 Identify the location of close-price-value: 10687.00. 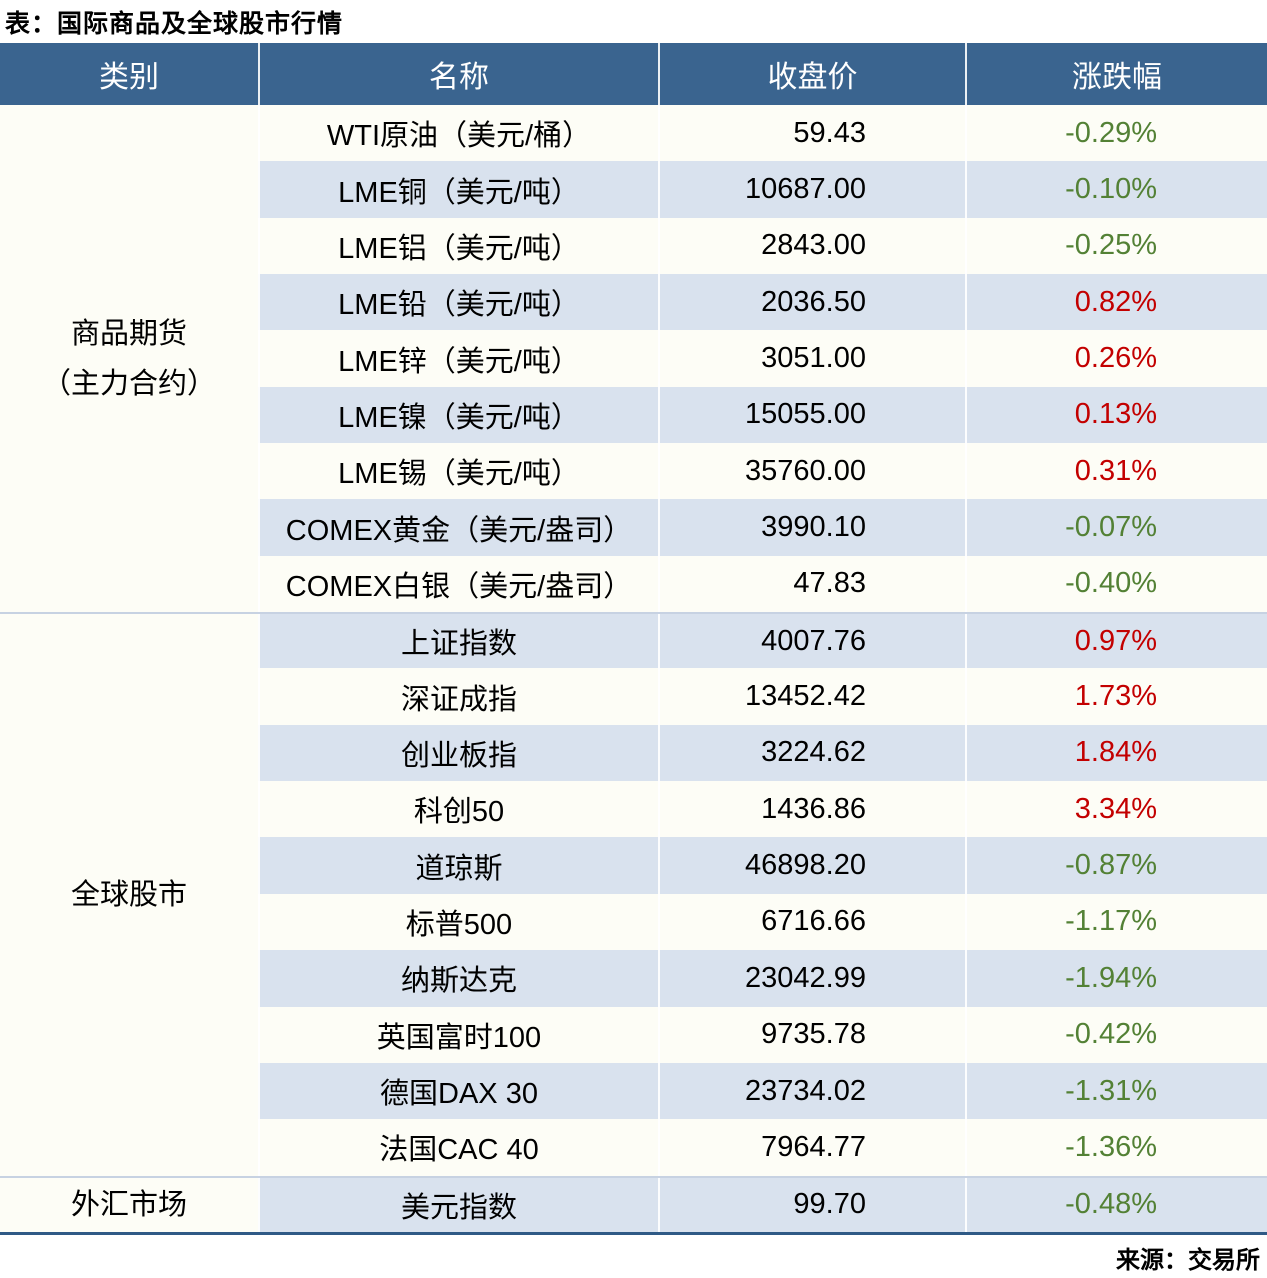
(811, 189).